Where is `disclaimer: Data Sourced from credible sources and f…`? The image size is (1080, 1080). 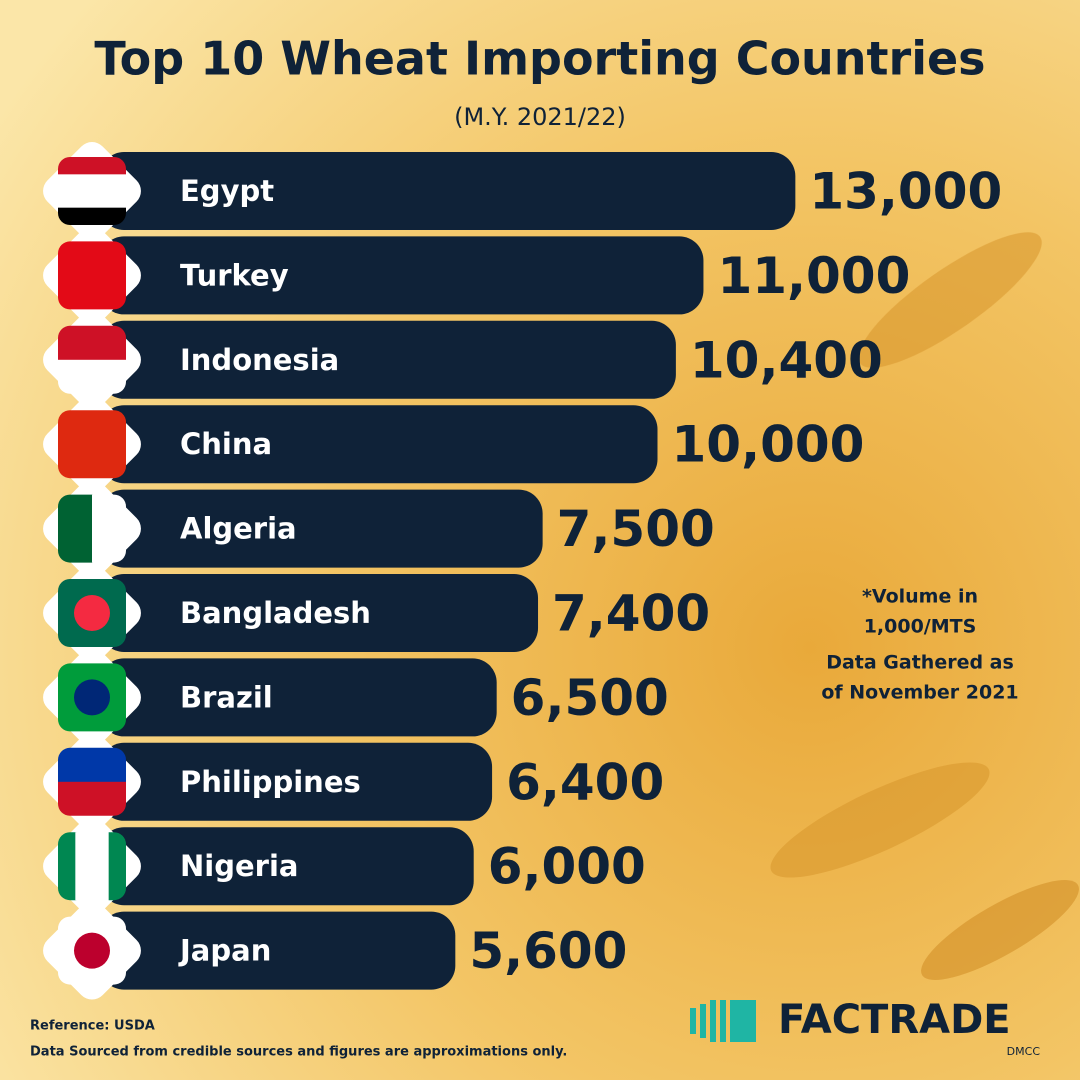 disclaimer: Data Sourced from credible sources and f… is located at coordinates (298, 1052).